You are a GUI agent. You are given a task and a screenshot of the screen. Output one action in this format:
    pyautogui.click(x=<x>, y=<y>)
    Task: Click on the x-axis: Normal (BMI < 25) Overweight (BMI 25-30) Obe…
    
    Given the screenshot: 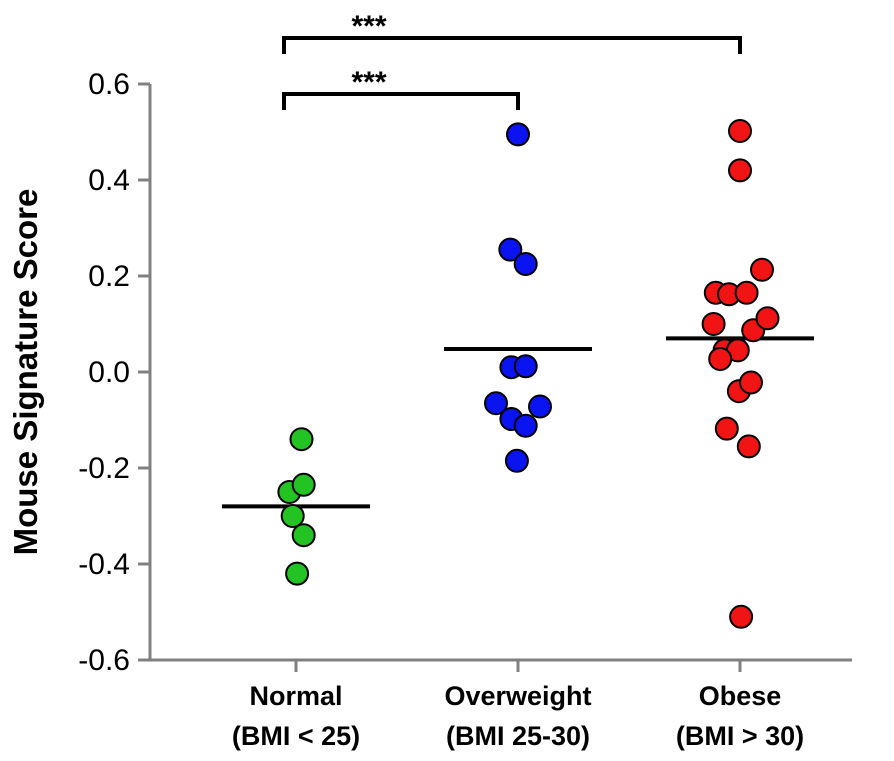 What is the action you would take?
    pyautogui.click(x=501, y=704)
    